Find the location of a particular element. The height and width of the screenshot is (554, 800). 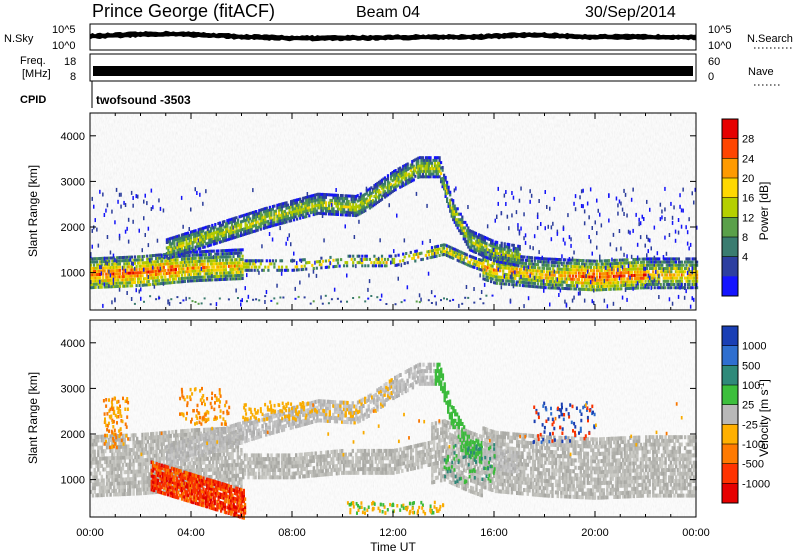

beam-label: Beam 04 is located at coordinates (388, 12).